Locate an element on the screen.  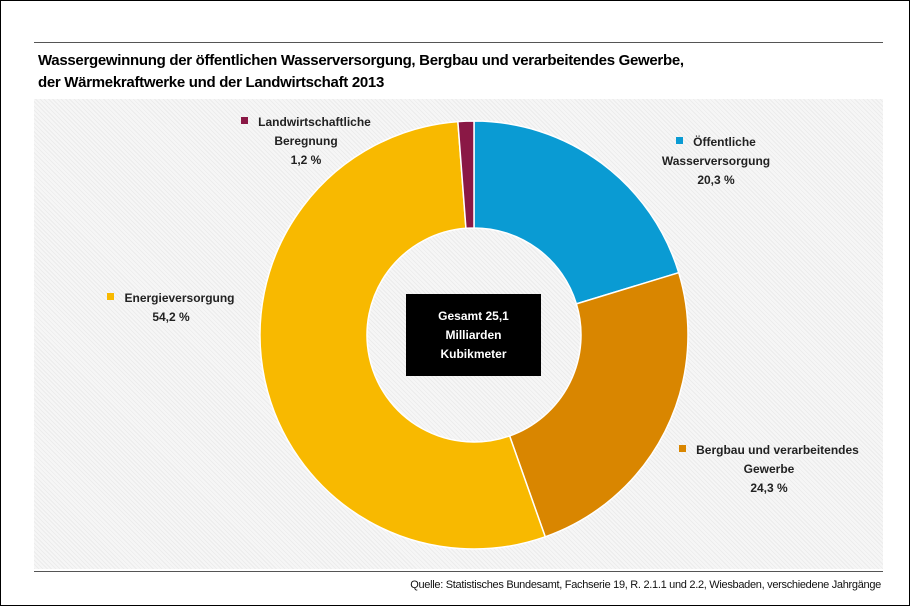
value-label: 24,3 % is located at coordinates (769, 488).